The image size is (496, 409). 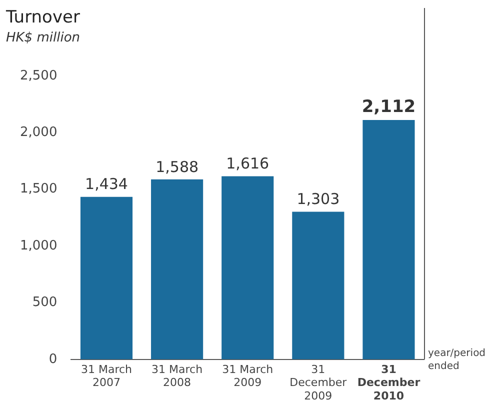 What do you see at coordinates (177, 376) in the screenshot?
I see `x-tick-label: 31 March 2008` at bounding box center [177, 376].